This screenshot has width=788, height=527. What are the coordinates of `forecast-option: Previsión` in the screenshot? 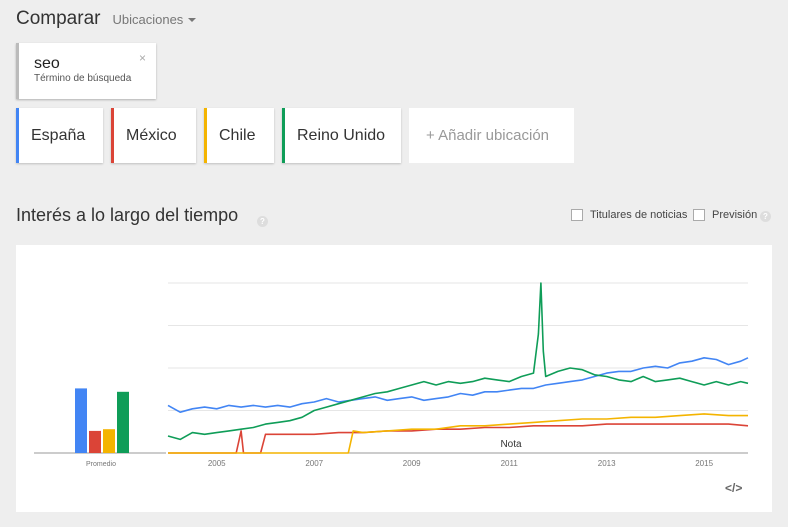 It's located at (725, 215).